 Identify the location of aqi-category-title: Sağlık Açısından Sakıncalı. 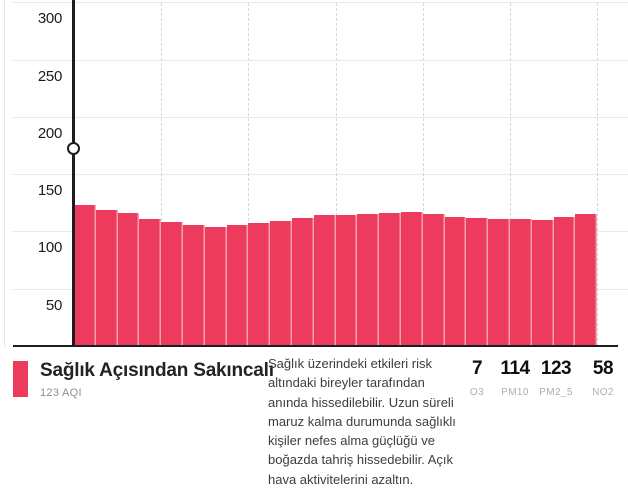
(157, 370).